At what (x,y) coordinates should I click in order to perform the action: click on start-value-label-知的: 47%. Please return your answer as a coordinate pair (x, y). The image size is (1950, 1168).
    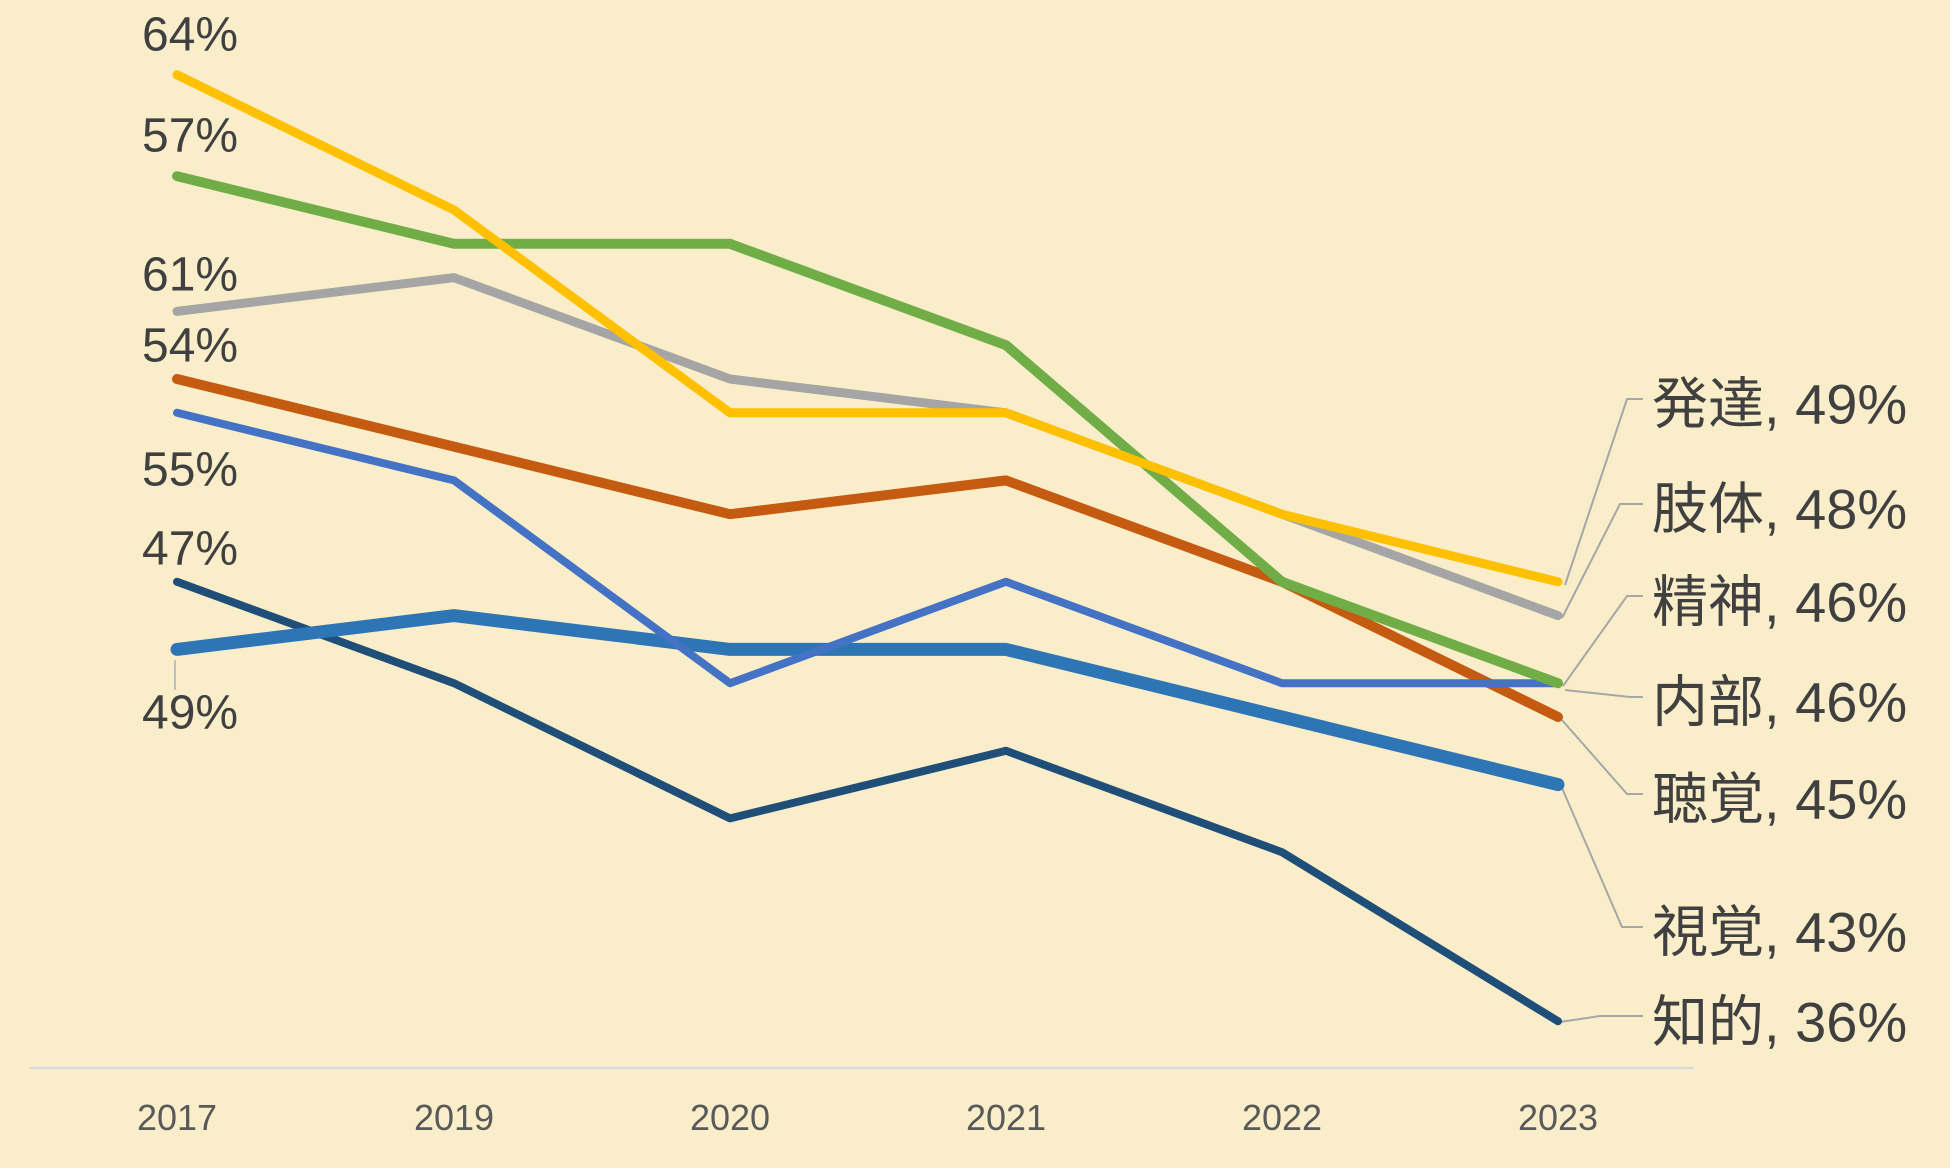
    Looking at the image, I should click on (190, 549).